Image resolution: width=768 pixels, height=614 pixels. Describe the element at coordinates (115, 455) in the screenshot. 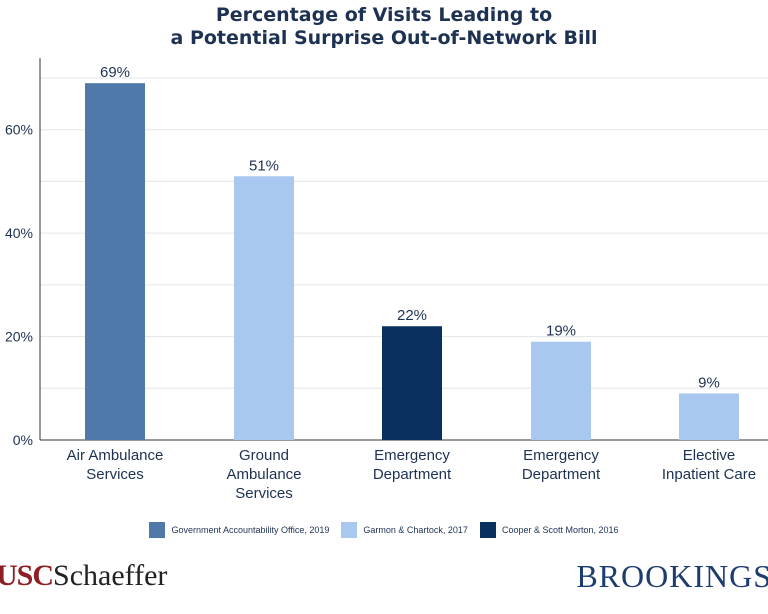

I see `x-tick-label: Air Ambulance` at that location.